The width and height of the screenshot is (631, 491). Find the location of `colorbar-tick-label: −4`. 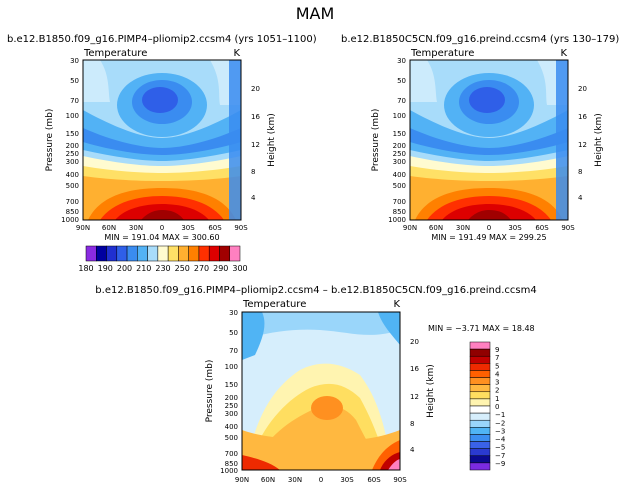

colorbar-tick-label: −4 is located at coordinates (500, 440).